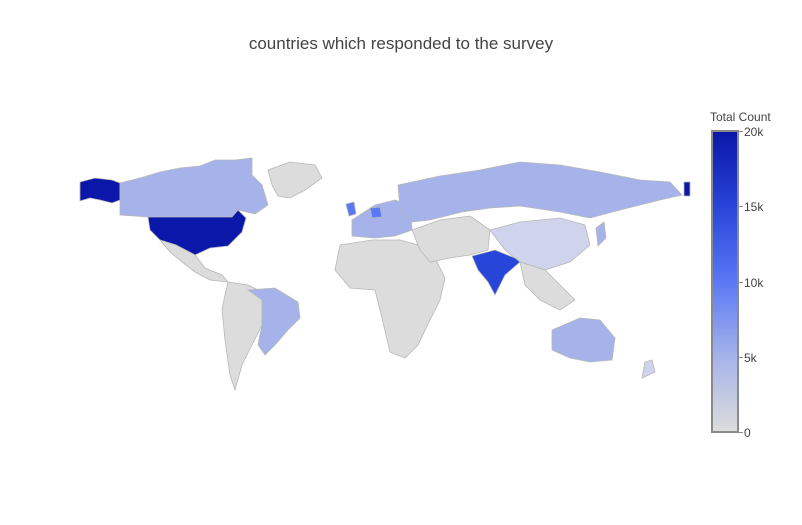  Describe the element at coordinates (540, 192) in the screenshot. I see `country-russia` at that location.